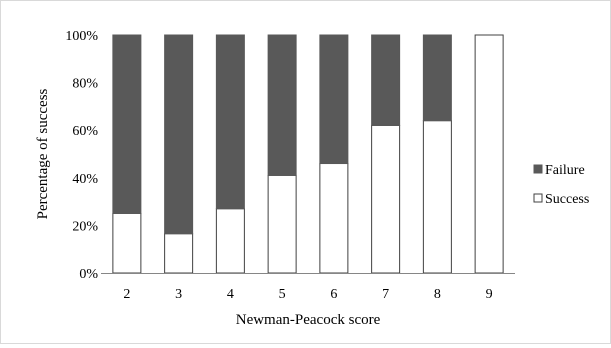 This screenshot has height=348, width=611. Describe the element at coordinates (307, 294) in the screenshot. I see `x-tick-layer: 2 3 4 5 6 7 8 9` at that location.